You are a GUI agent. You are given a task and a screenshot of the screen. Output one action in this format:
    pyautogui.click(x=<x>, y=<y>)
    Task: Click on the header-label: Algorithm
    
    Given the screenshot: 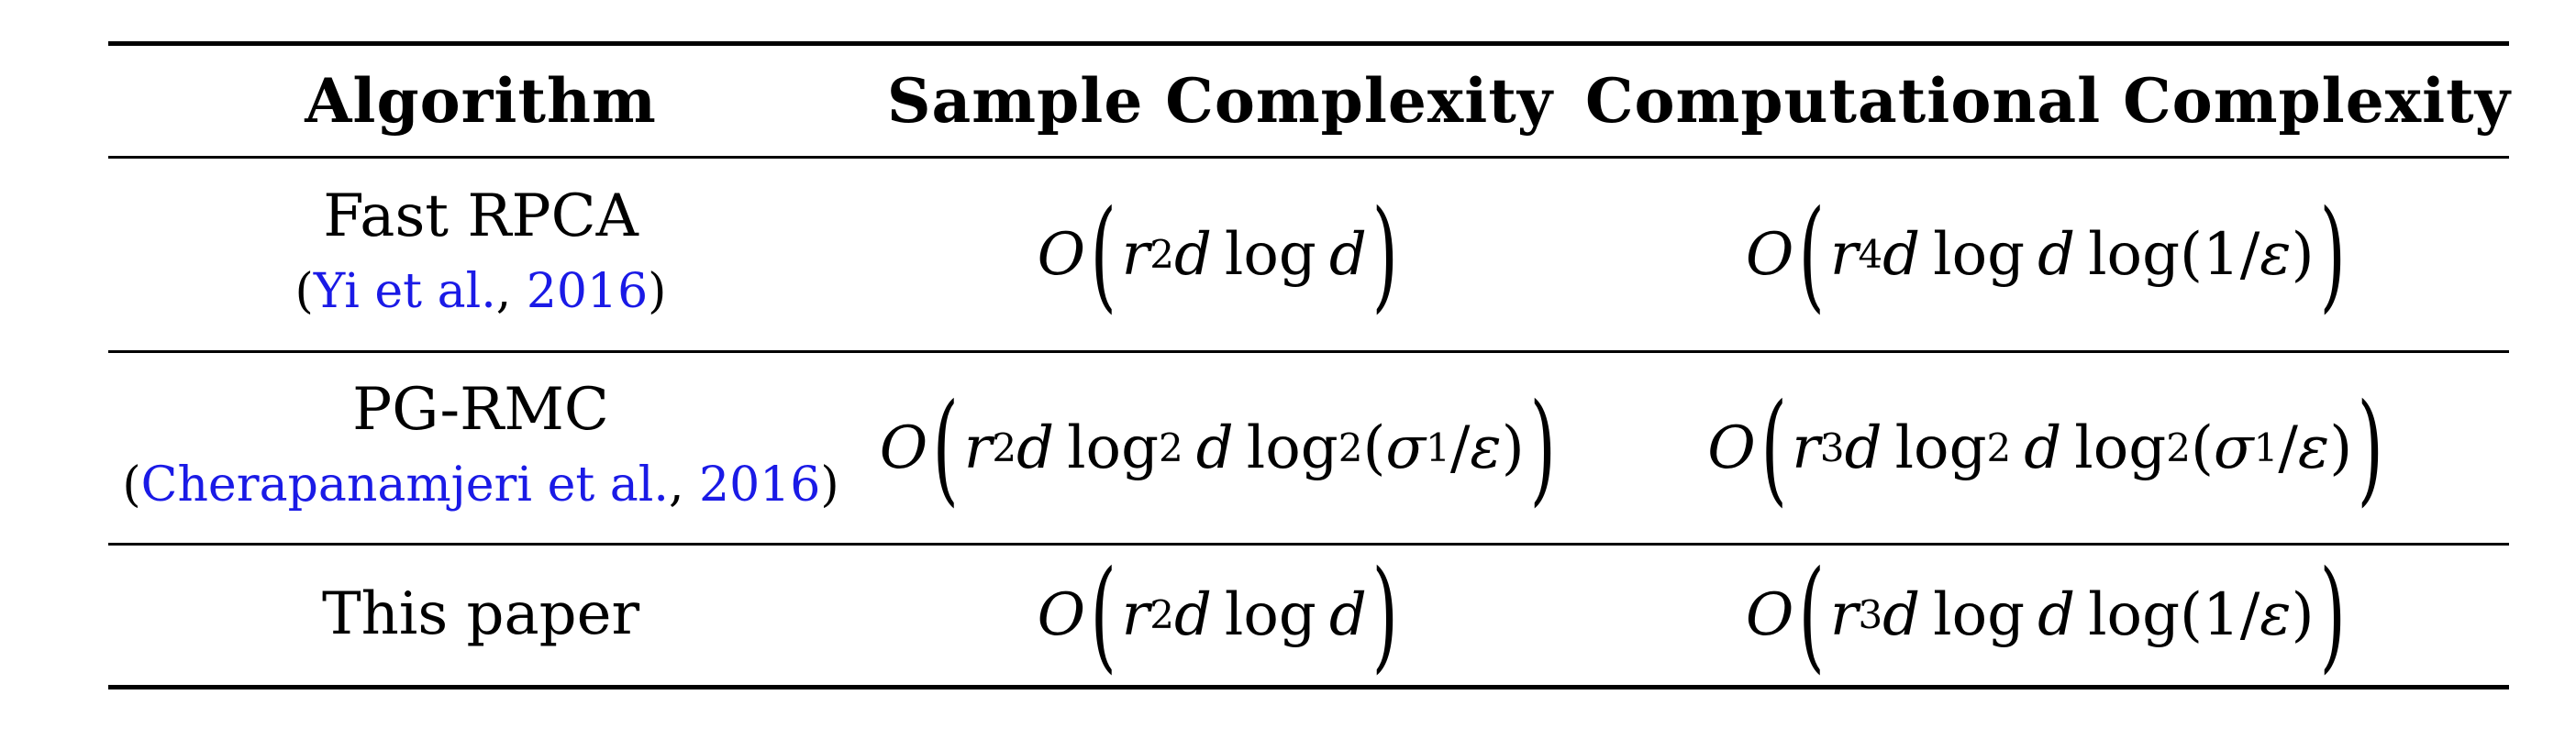 What is the action you would take?
    pyautogui.click(x=481, y=101)
    